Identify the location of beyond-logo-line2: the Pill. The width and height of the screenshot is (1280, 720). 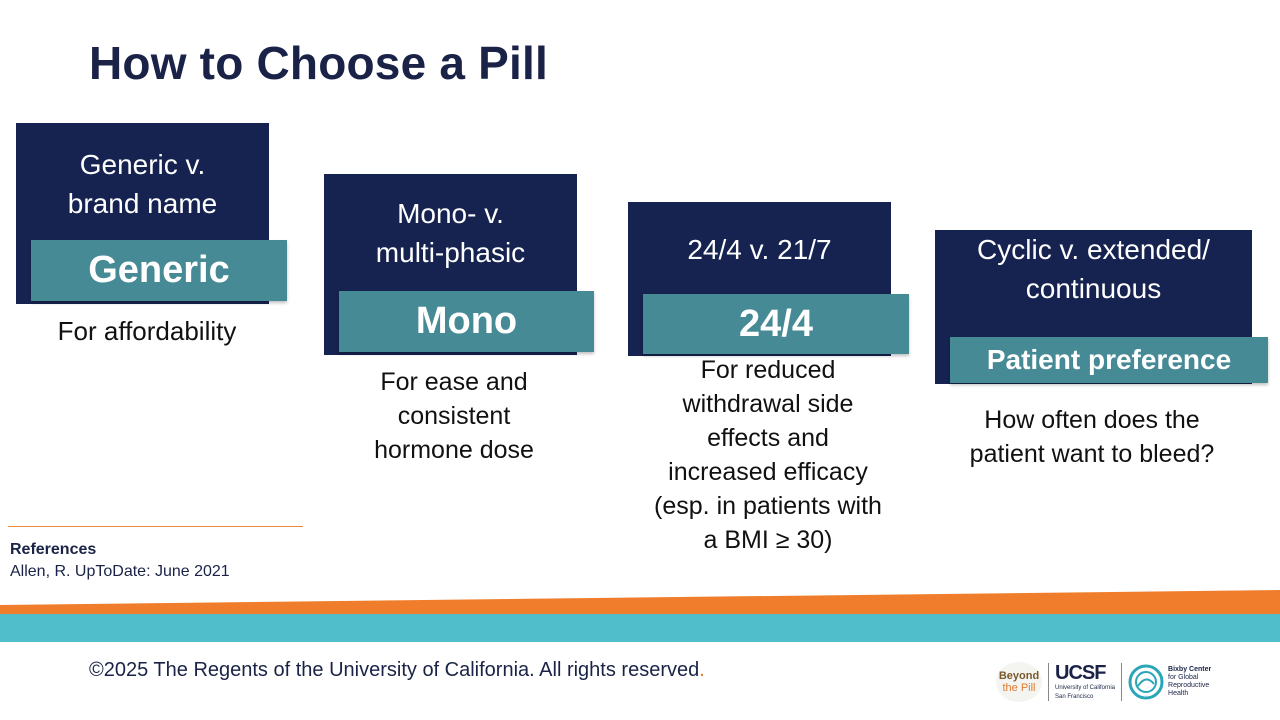
(1019, 688).